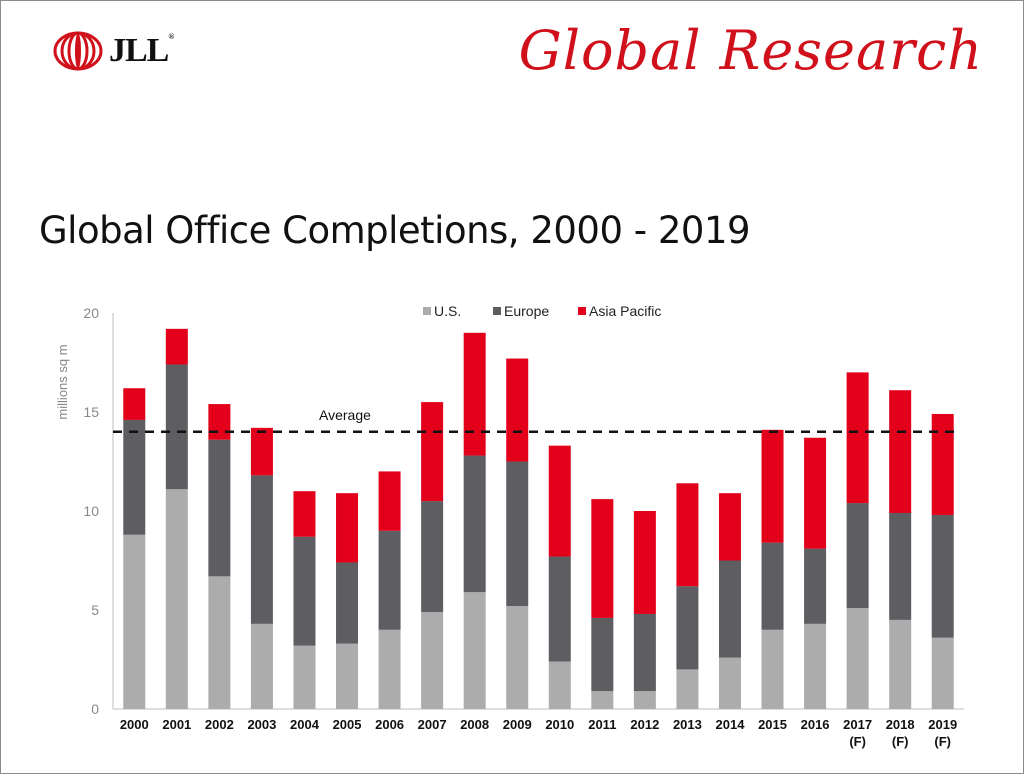 This screenshot has height=774, width=1024. Describe the element at coordinates (559, 685) in the screenshot. I see `bar-u-s--2010` at that location.